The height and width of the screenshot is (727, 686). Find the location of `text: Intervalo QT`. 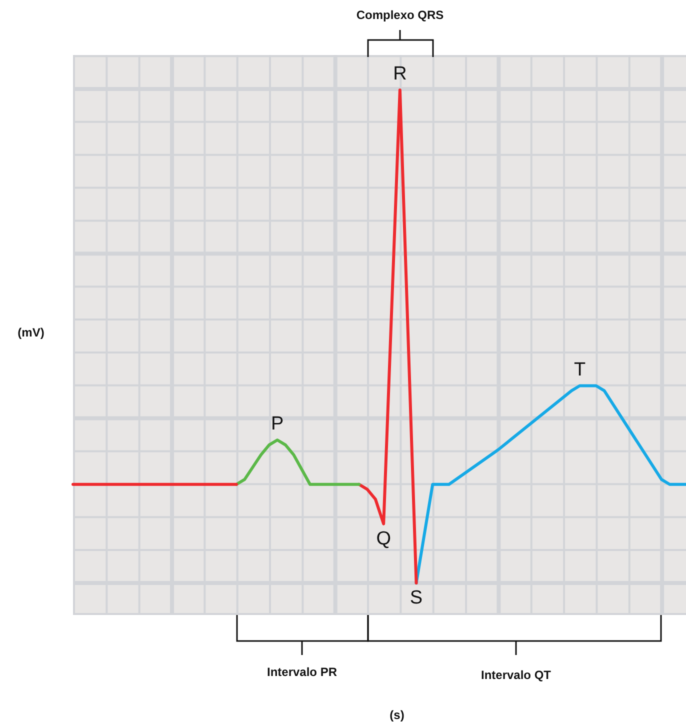

text: Intervalo QT is located at coordinates (516, 675).